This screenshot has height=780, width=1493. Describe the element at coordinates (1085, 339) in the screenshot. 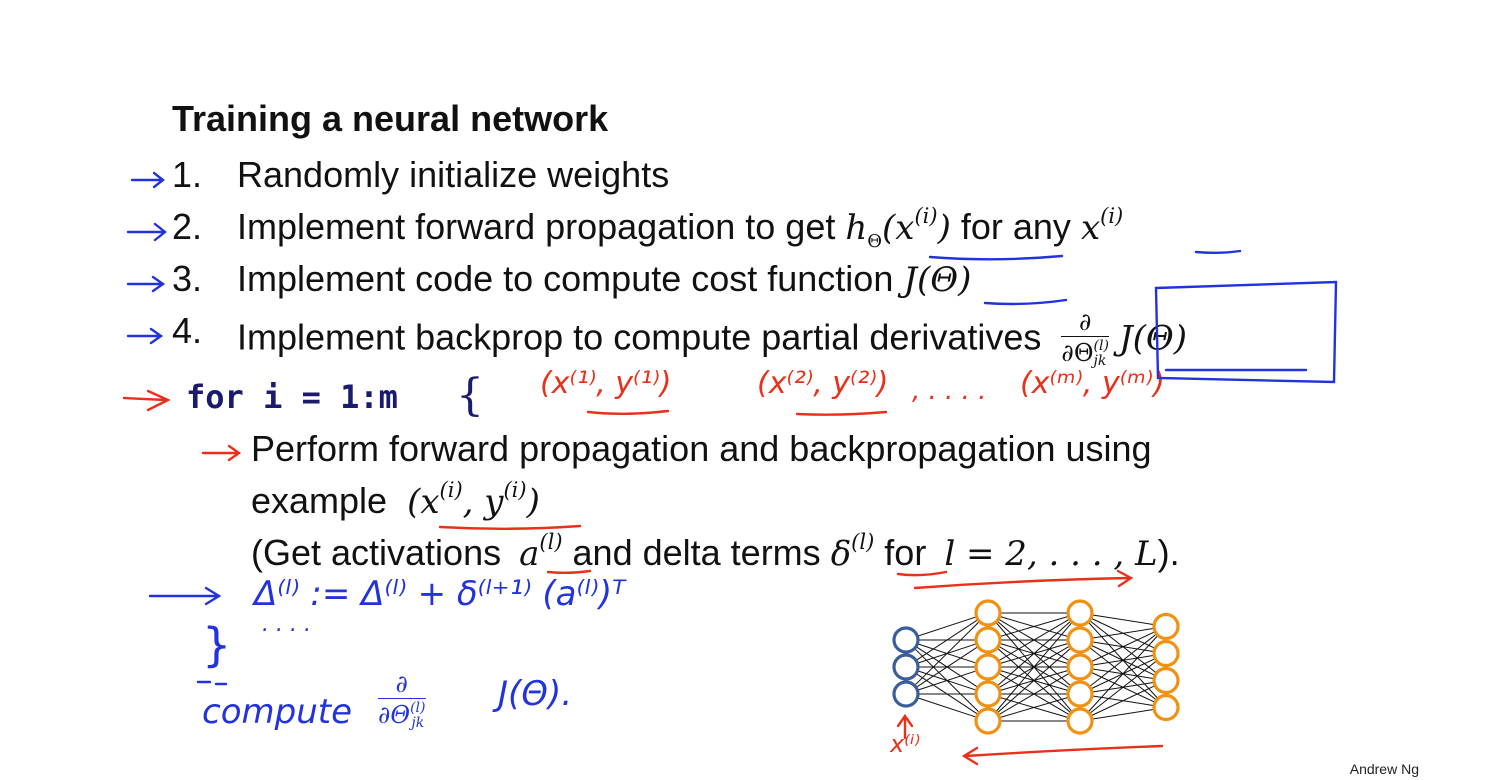

I see `step-4-derivative-fraction: ∂ ∂Θ (l) jk` at that location.